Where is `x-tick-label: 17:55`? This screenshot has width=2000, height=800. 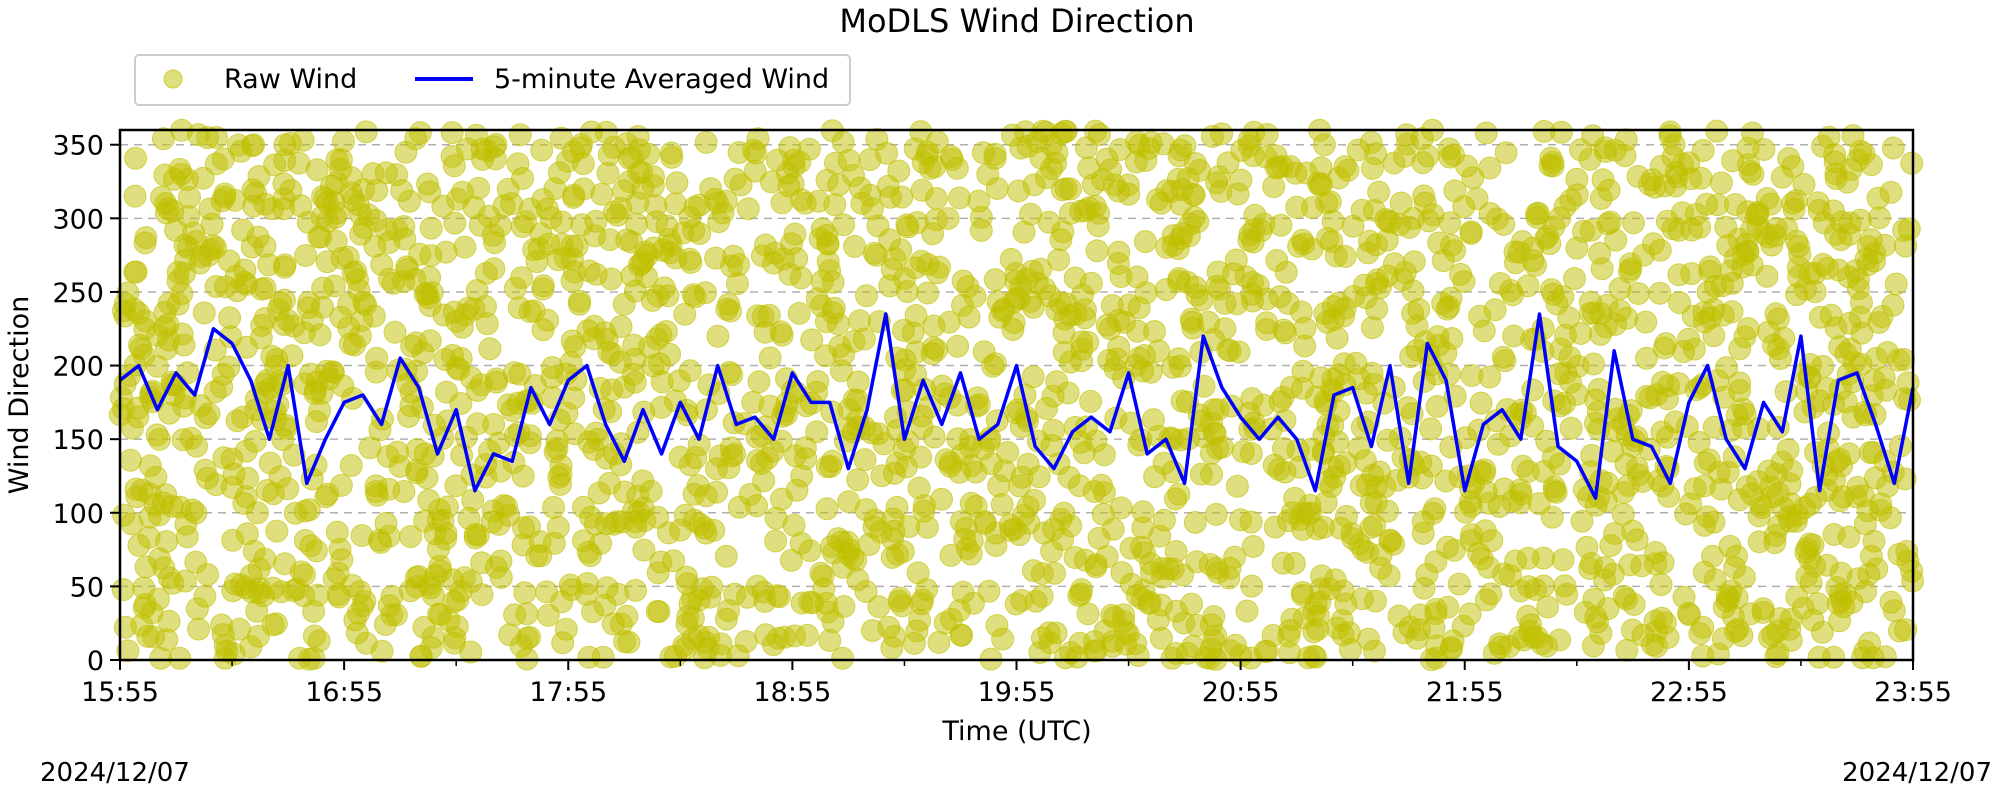
x-tick-label: 17:55 is located at coordinates (568, 692).